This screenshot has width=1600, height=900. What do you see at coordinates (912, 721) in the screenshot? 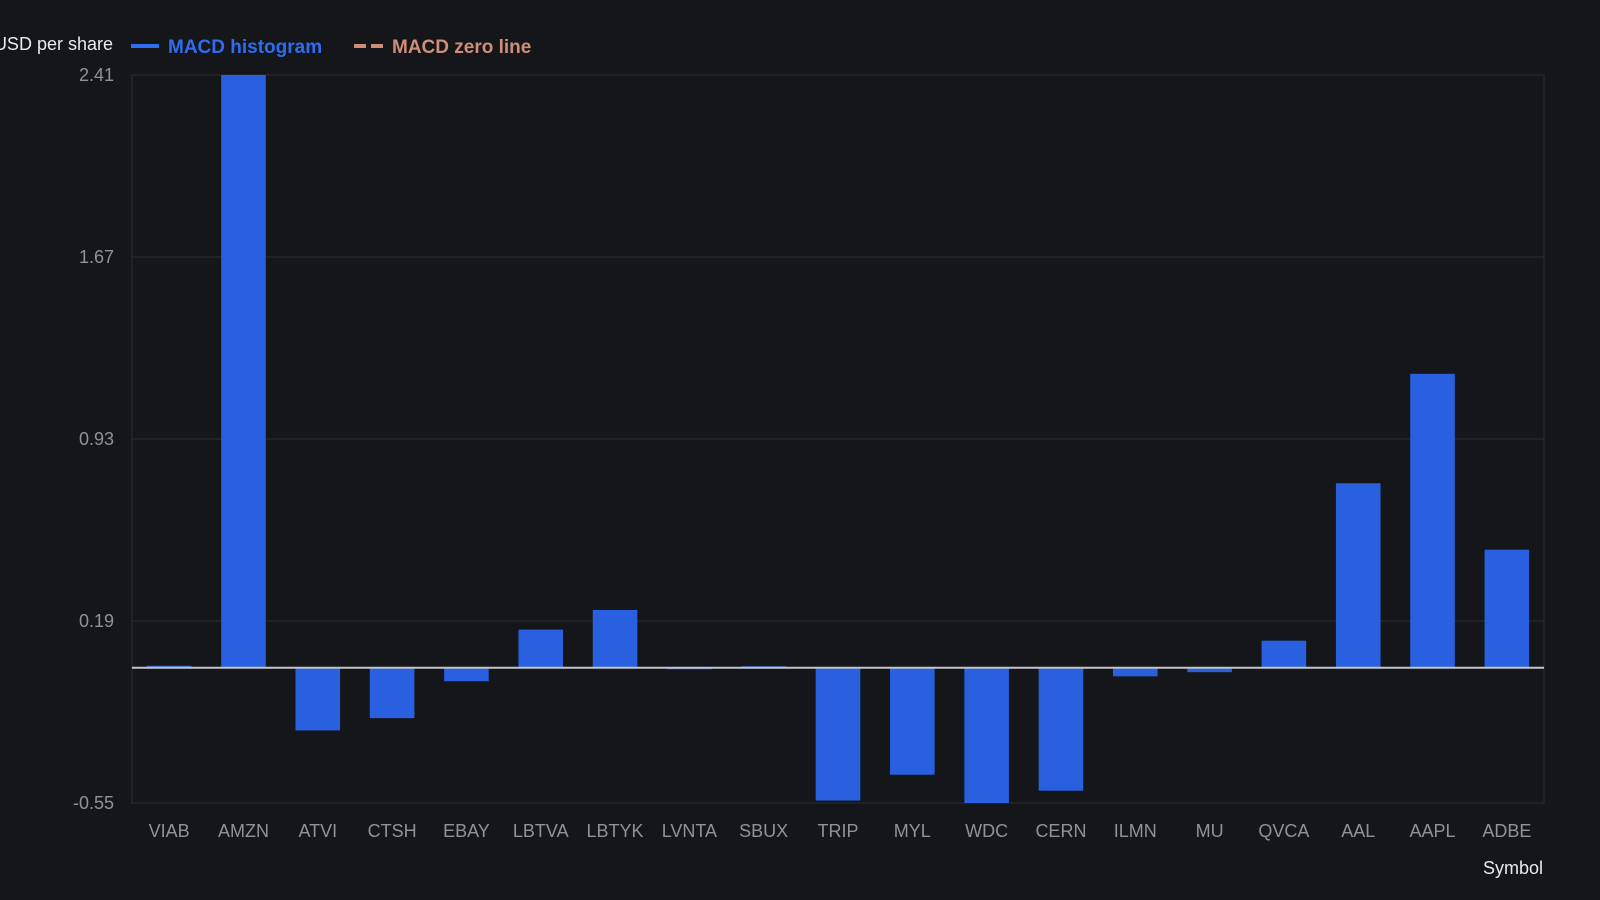
I see `bar-myl` at bounding box center [912, 721].